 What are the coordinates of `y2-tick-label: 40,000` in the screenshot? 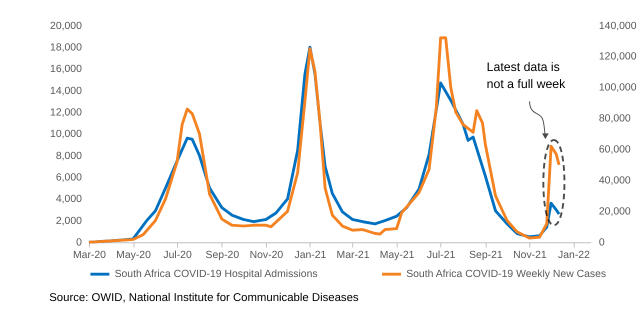 It's located at (614, 181).